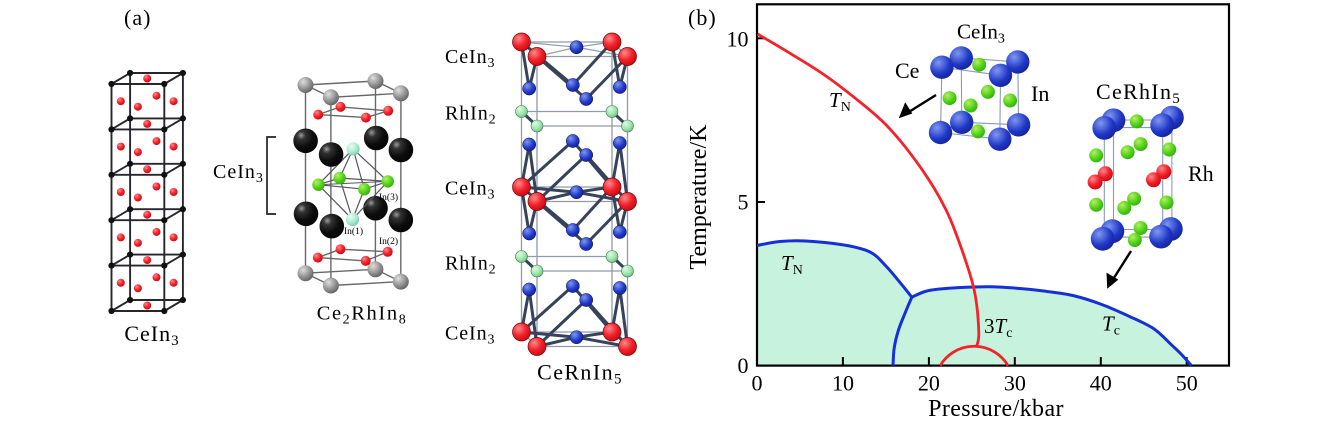 The image size is (1339, 430). Describe the element at coordinates (699, 197) in the screenshot. I see `svg-text: Temperature/K` at that location.